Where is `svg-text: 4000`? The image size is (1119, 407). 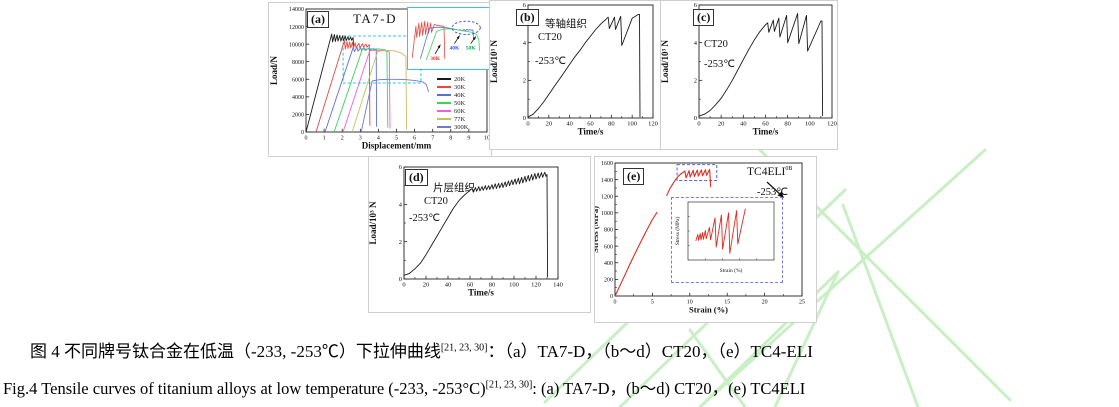 svg-text: 4000 is located at coordinates (298, 98).